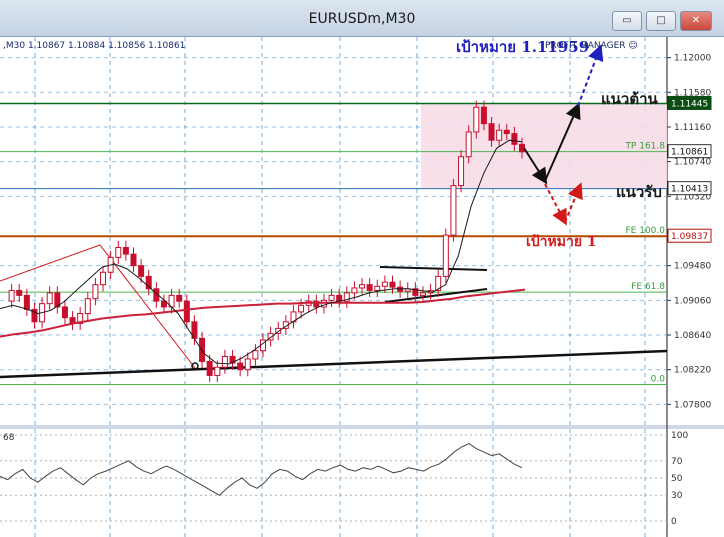  Describe the element at coordinates (692, 59) in the screenshot. I see `price-tick-label-0: 1.12000` at that location.